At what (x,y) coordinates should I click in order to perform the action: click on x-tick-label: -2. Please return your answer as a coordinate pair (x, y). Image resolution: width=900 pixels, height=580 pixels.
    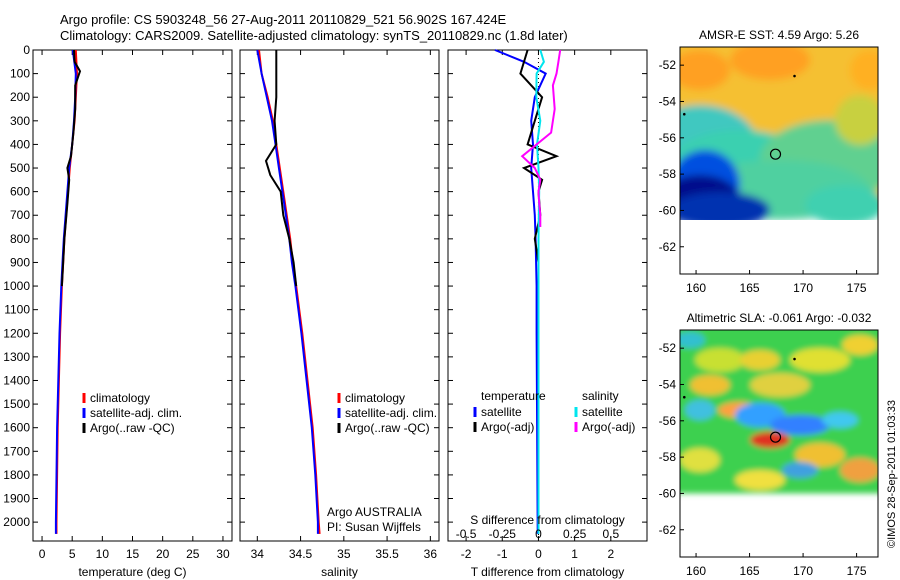
    Looking at the image, I should click on (466, 554).